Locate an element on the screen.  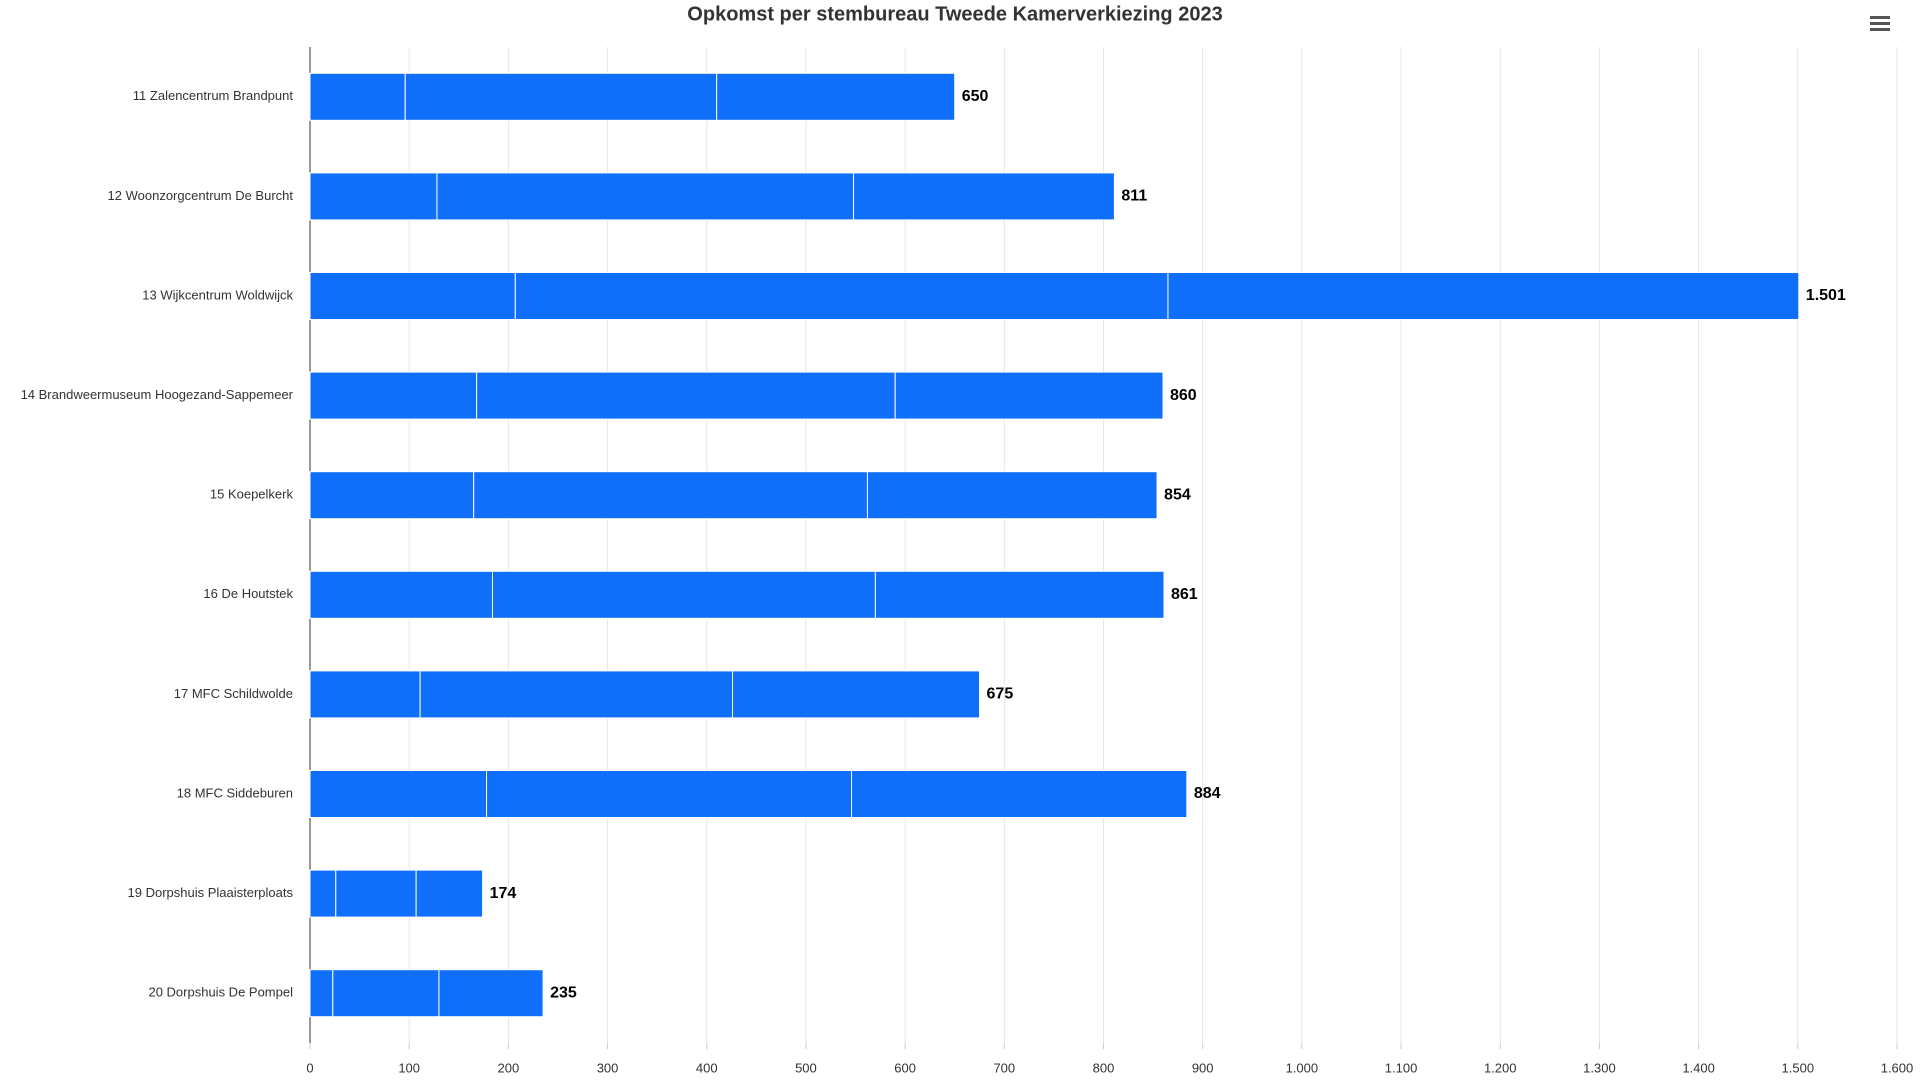
y-tick-label: 18 MFC Siddeburen is located at coordinates (235, 792).